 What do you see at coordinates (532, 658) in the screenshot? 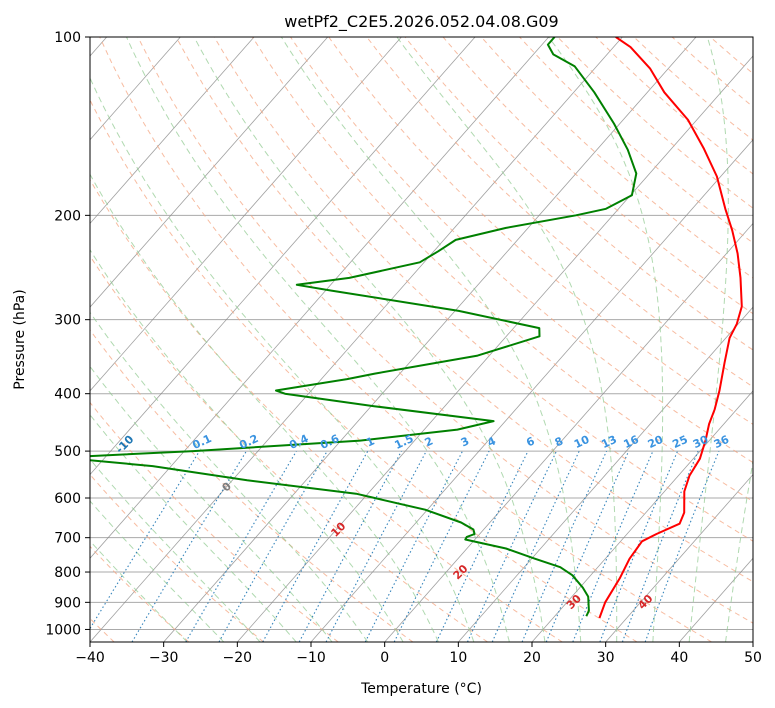
I see `x-tick-label: 20` at bounding box center [532, 658].